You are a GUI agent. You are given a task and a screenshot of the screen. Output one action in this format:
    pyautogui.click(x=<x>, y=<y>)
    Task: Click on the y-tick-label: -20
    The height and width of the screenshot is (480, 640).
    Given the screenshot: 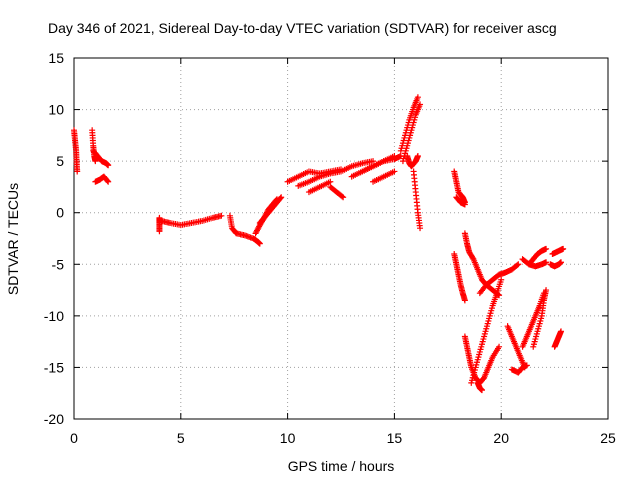 What is the action you would take?
    pyautogui.click(x=54, y=419)
    